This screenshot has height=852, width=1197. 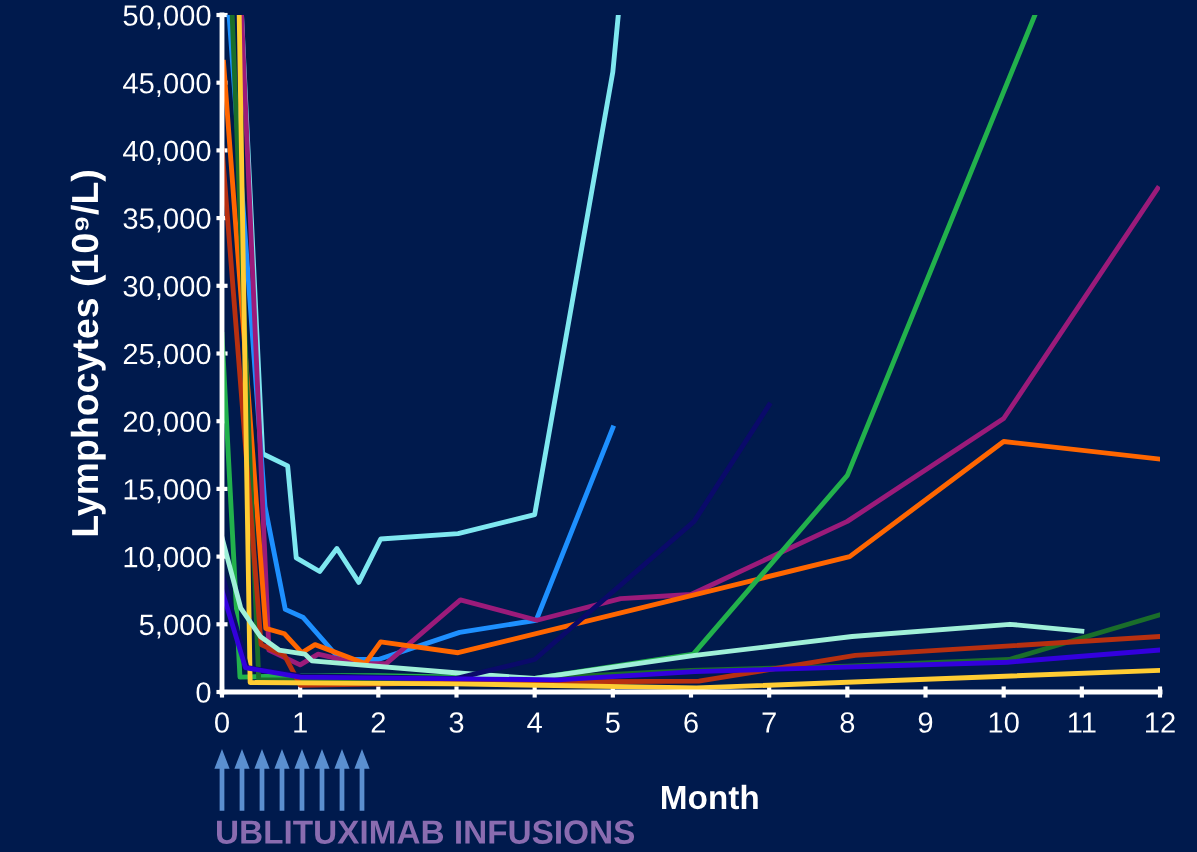 I want to click on y-tick-label: 35,000, so click(x=167, y=220).